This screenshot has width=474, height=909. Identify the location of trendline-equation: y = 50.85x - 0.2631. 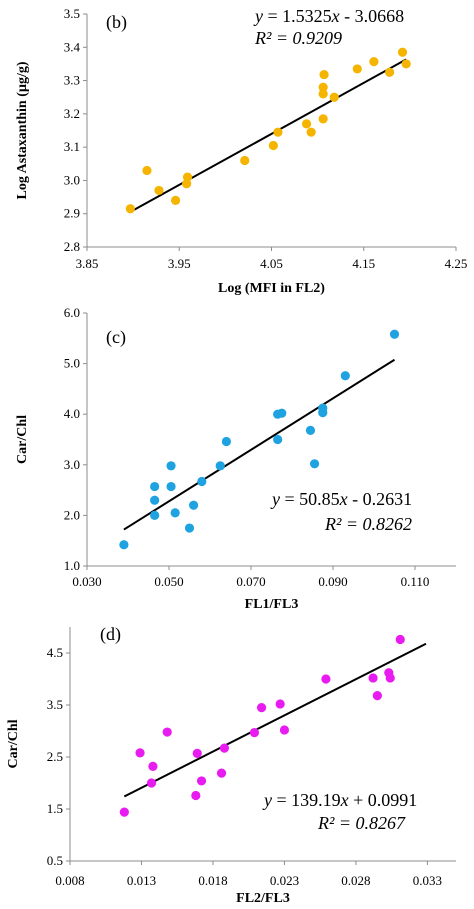
(341, 499).